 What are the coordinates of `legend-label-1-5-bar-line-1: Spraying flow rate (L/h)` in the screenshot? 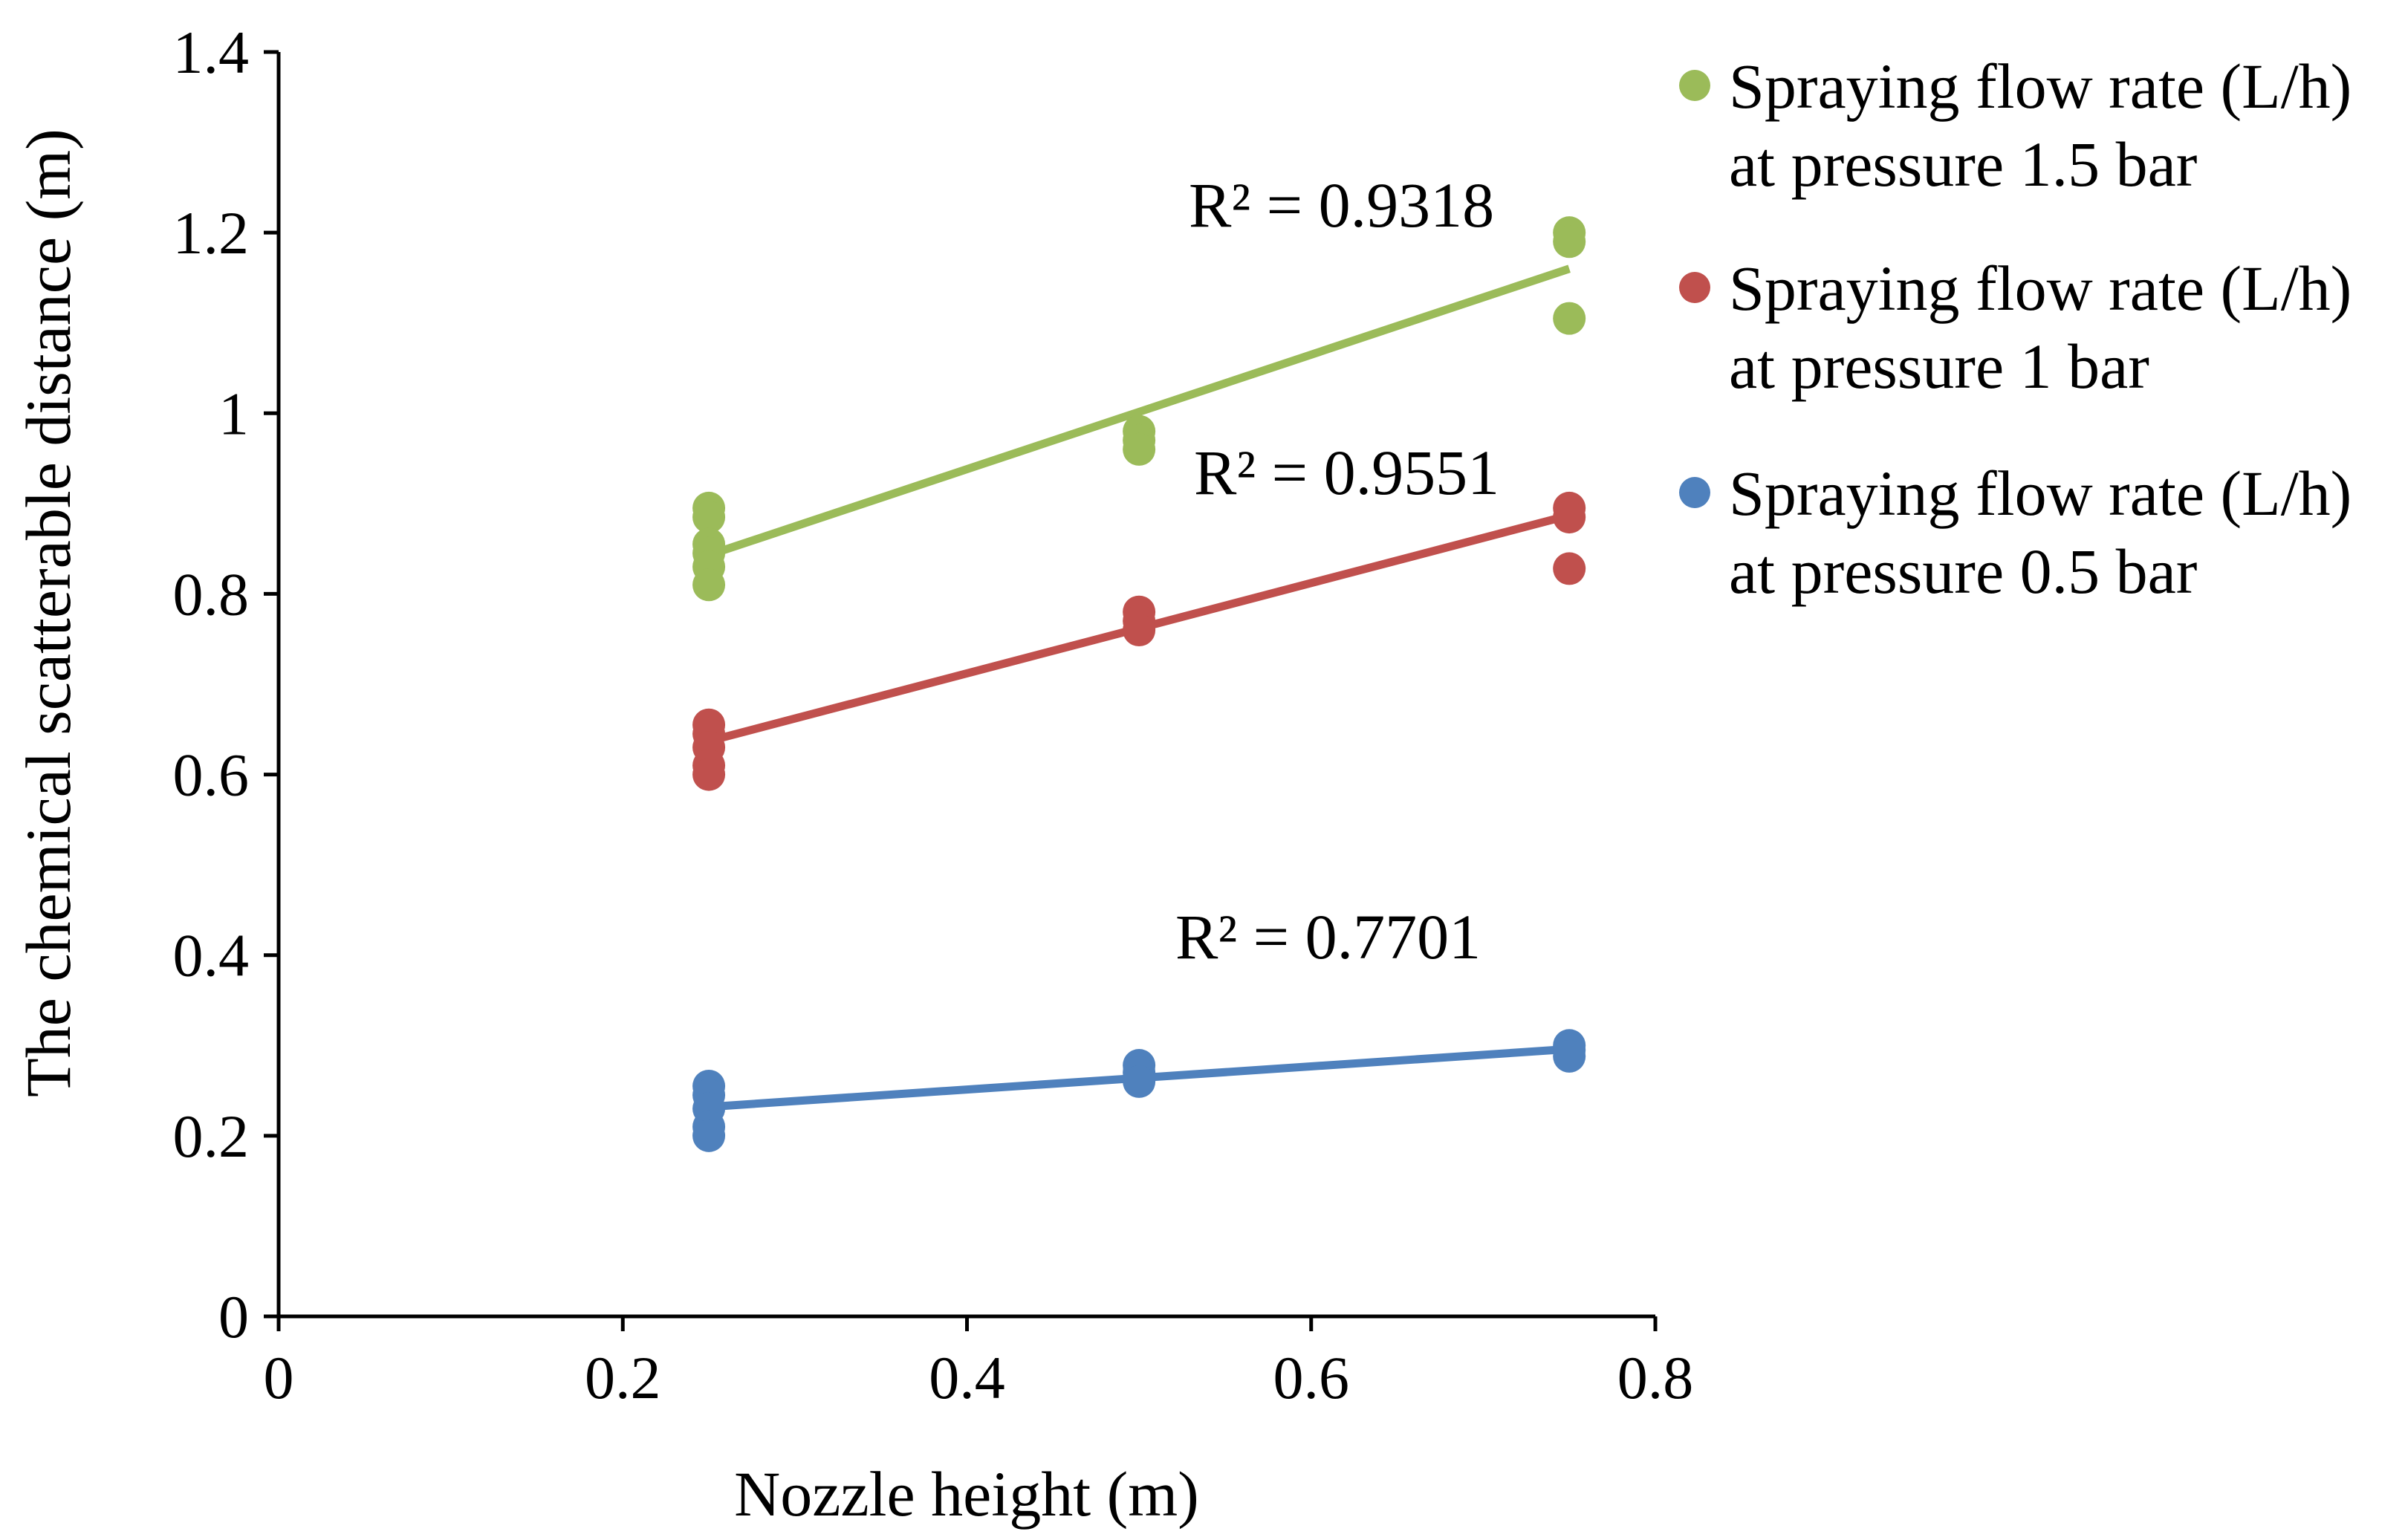 It's located at (2040, 86).